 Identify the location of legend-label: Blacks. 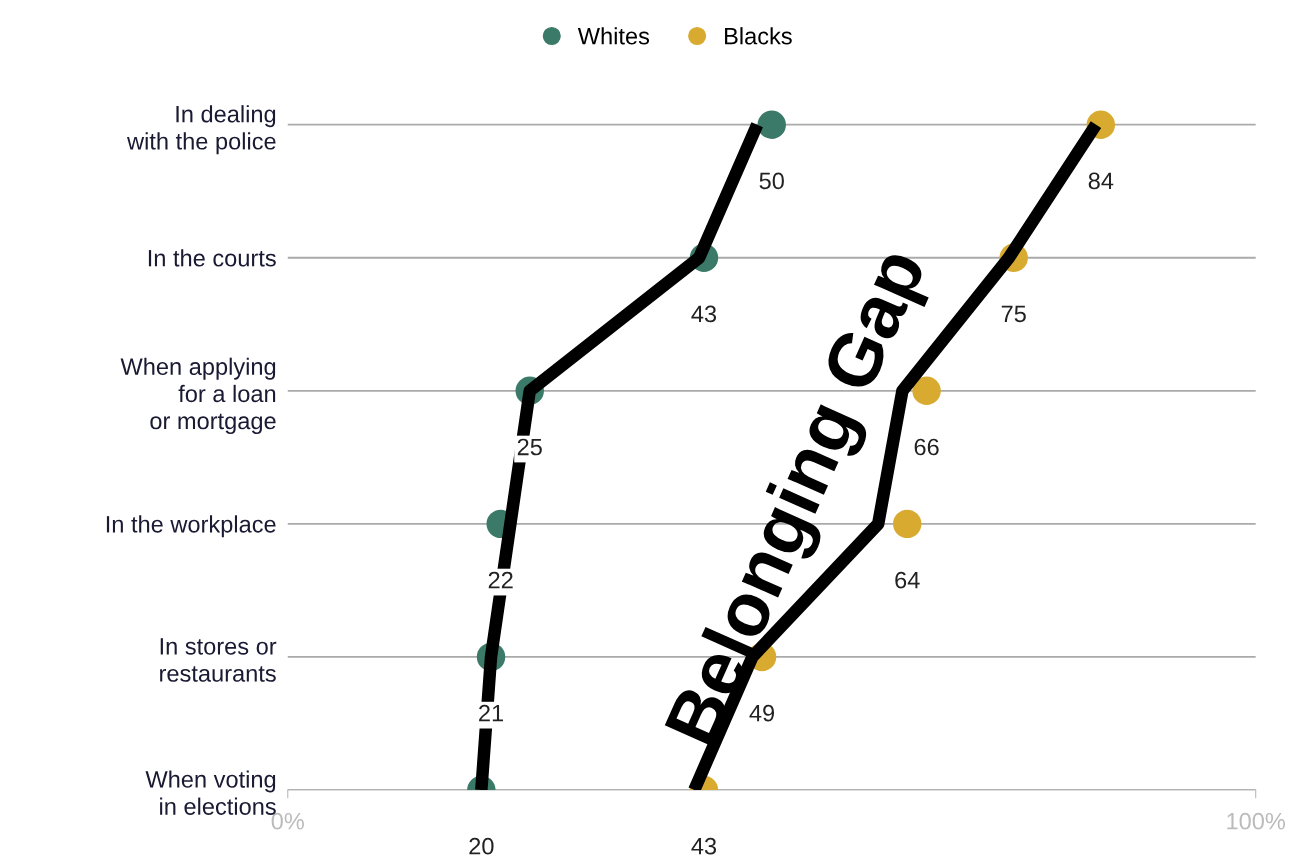
(758, 36).